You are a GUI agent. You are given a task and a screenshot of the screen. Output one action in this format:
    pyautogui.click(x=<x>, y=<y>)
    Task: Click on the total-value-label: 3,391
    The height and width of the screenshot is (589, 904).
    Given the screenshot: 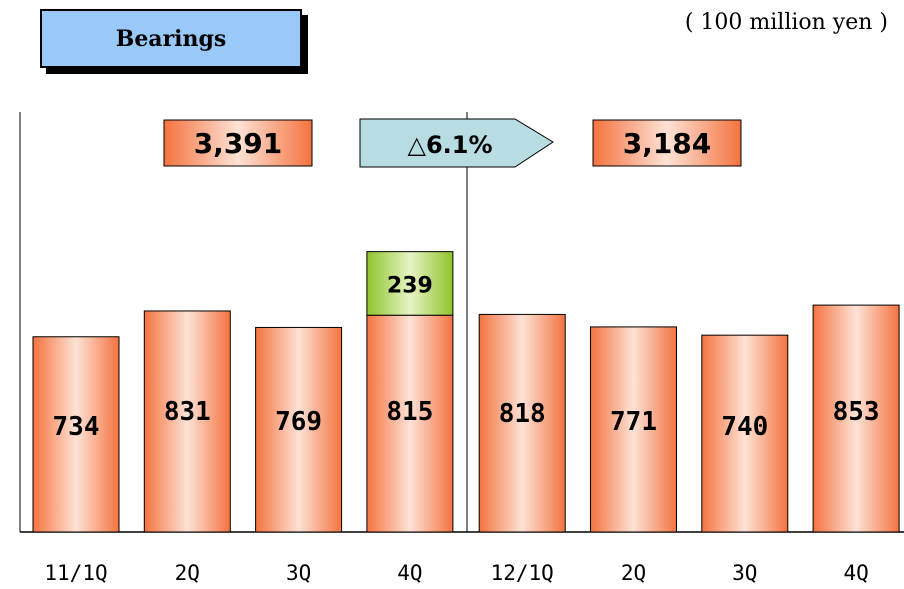 What is the action you would take?
    pyautogui.click(x=238, y=143)
    